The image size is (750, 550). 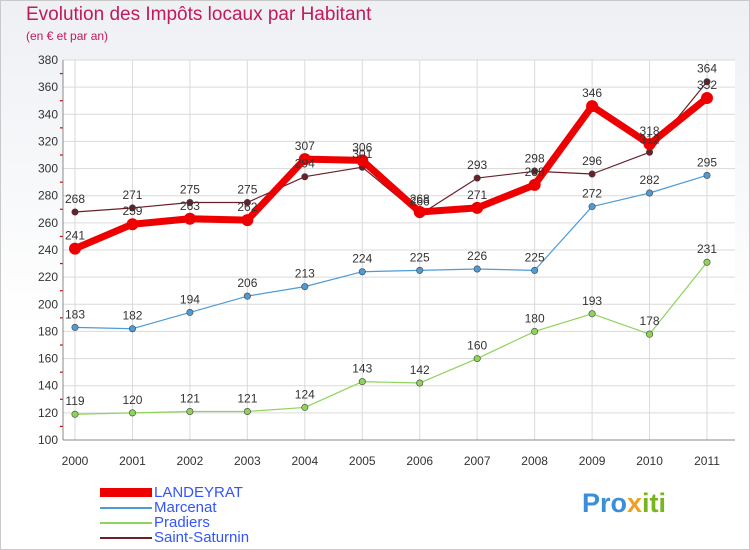 I want to click on chart-subtitle: (en € et par an), so click(x=67, y=36).